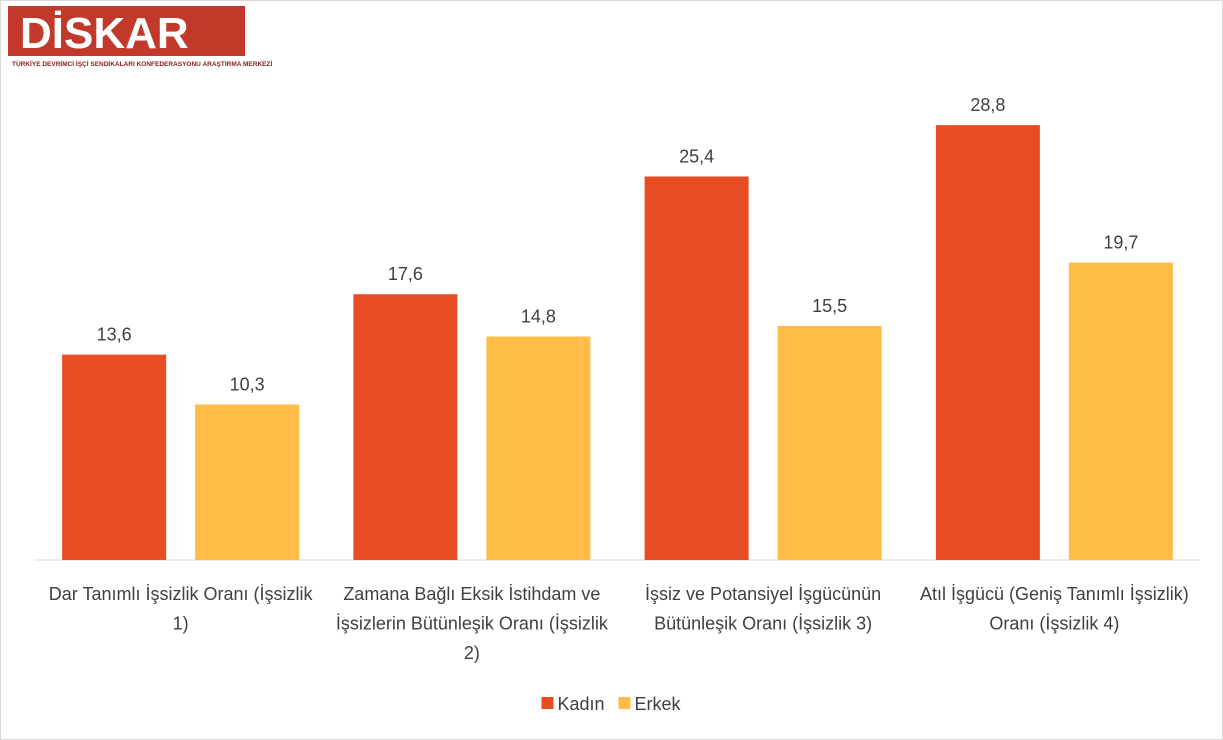 This screenshot has width=1223, height=740. What do you see at coordinates (580, 704) in the screenshot?
I see `legend-label: Kadın` at bounding box center [580, 704].